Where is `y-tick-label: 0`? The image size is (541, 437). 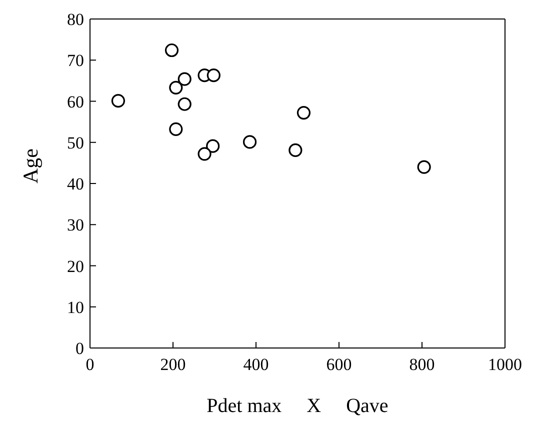 y-tick-label: 0 is located at coordinates (80, 348).